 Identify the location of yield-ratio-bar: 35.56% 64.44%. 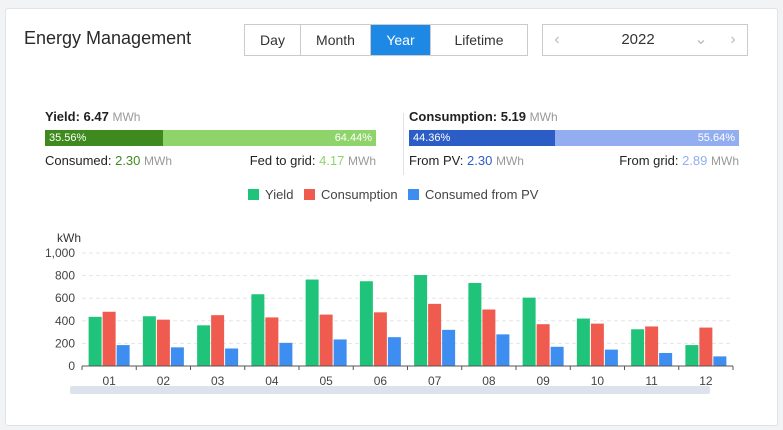
(210, 138).